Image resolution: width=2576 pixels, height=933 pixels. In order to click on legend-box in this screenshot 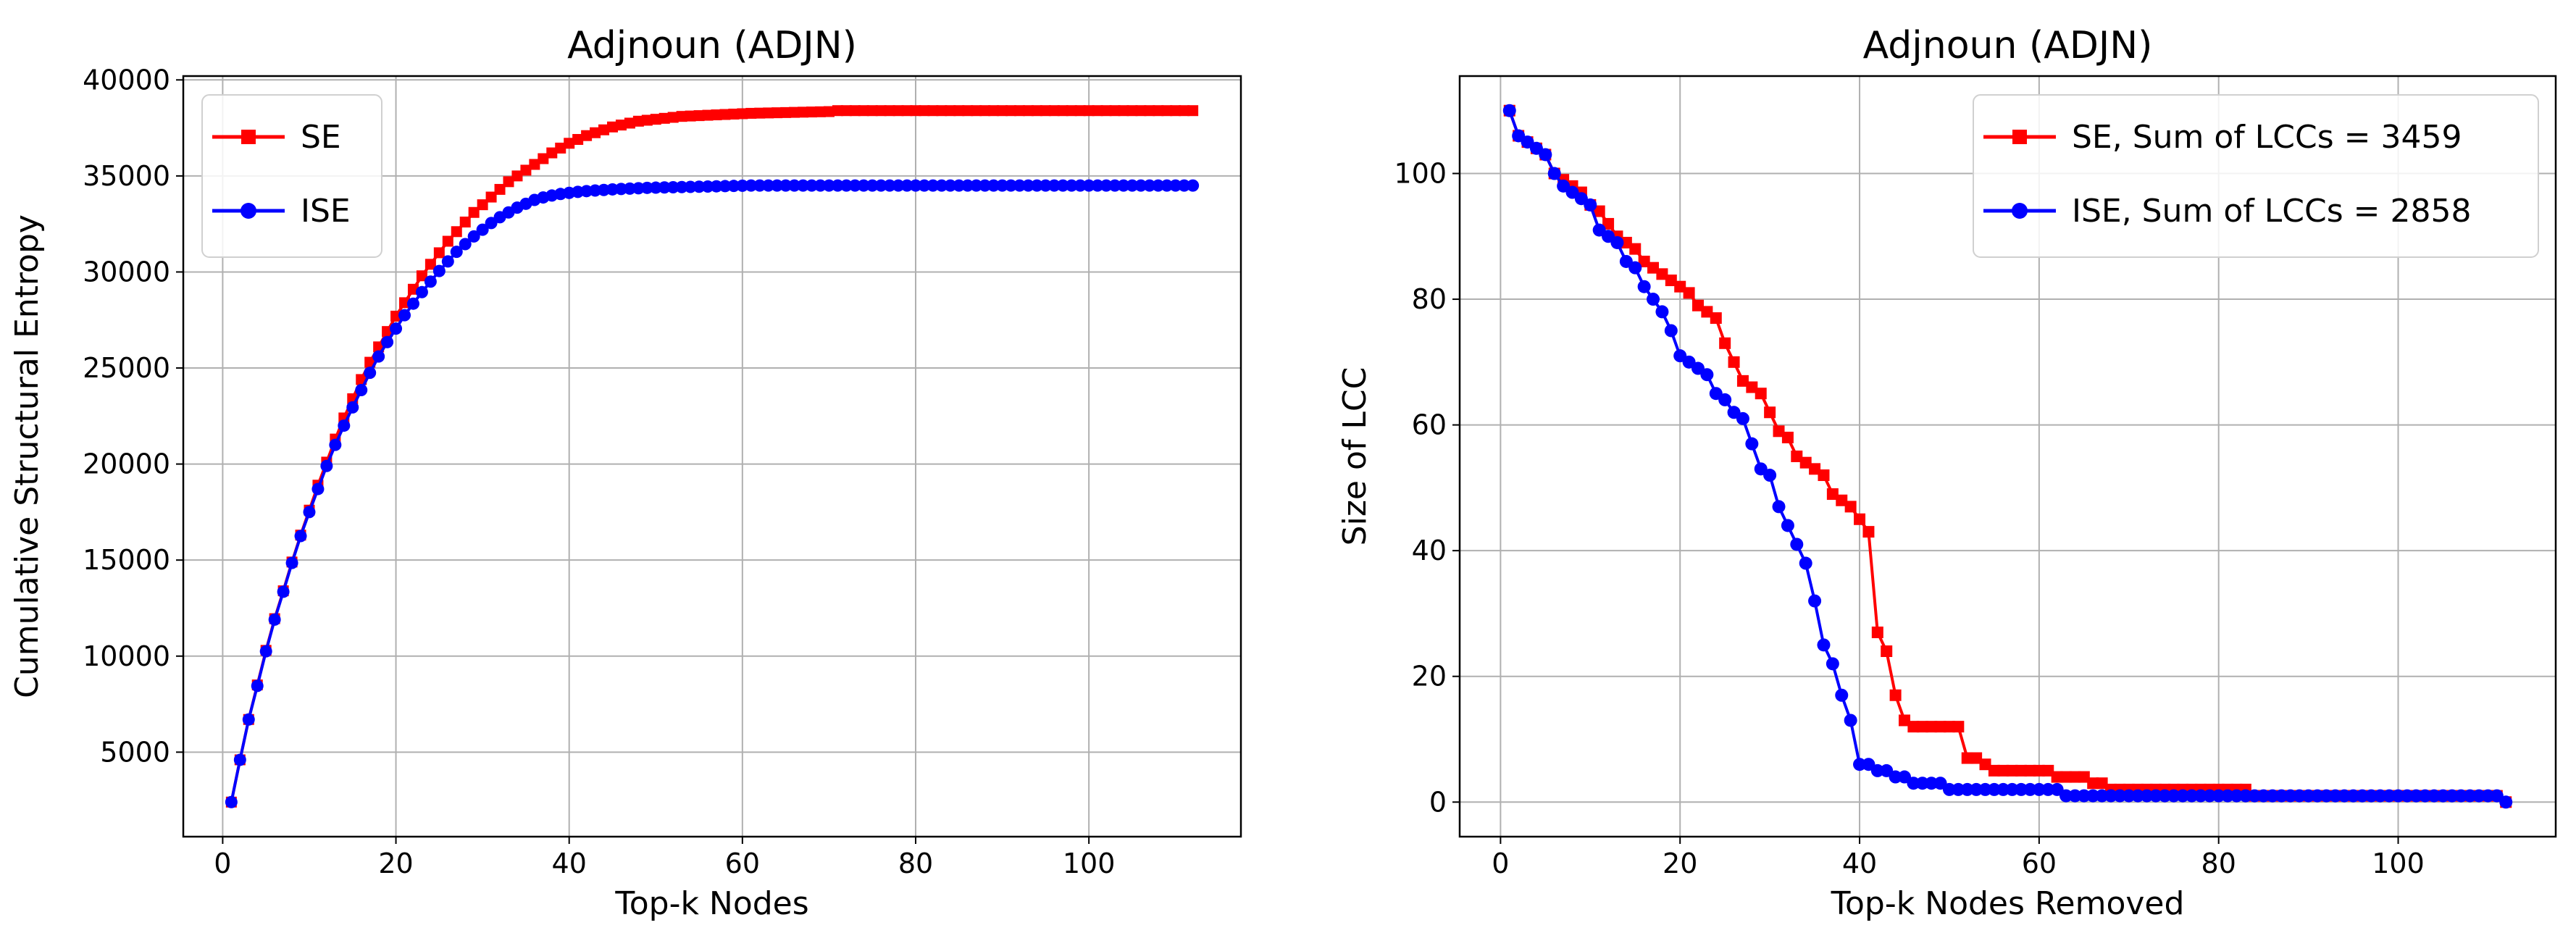, I will do `click(2256, 176)`.